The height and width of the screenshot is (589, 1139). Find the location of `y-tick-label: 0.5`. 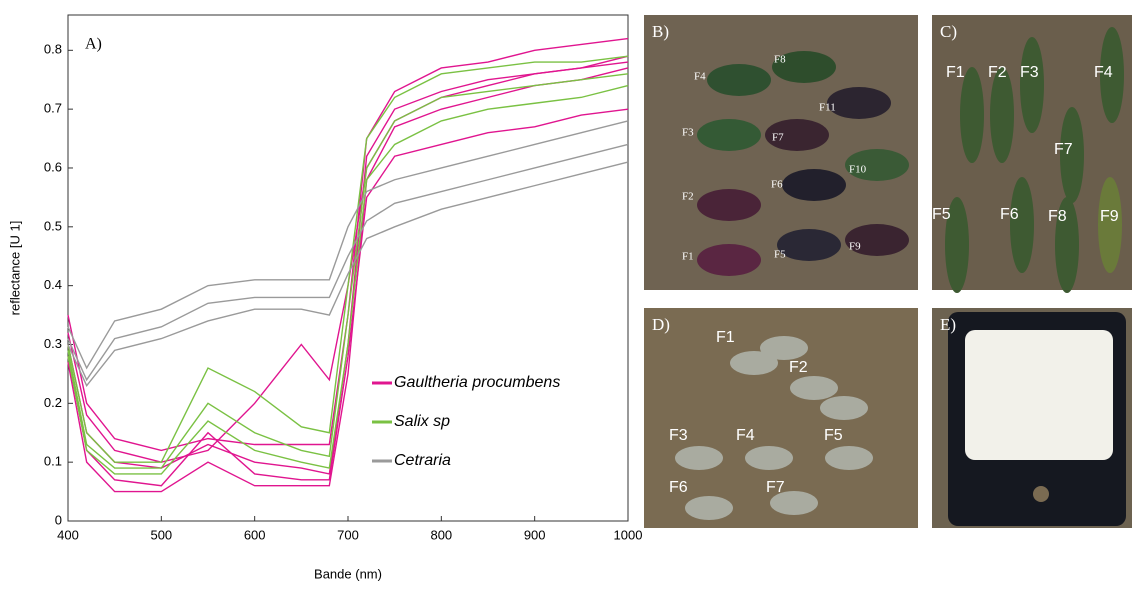

y-tick-label: 0.5 is located at coordinates (53, 225).